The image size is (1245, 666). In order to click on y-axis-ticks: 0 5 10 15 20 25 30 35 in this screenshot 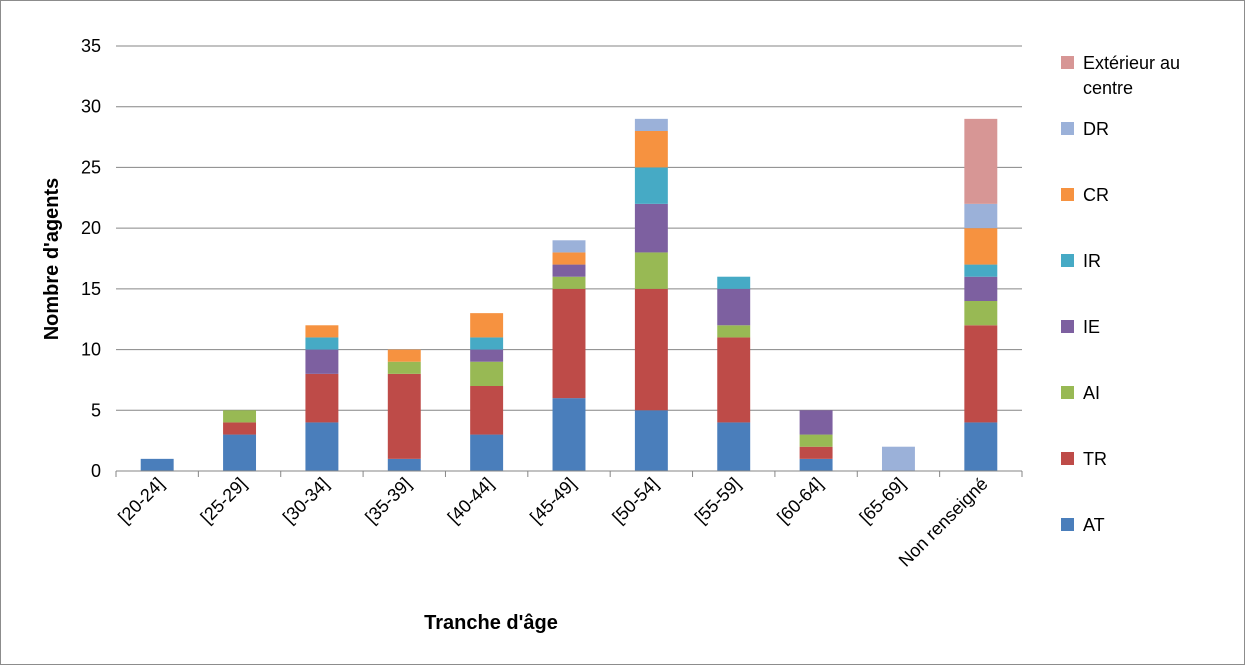, I will do `click(91, 258)`.